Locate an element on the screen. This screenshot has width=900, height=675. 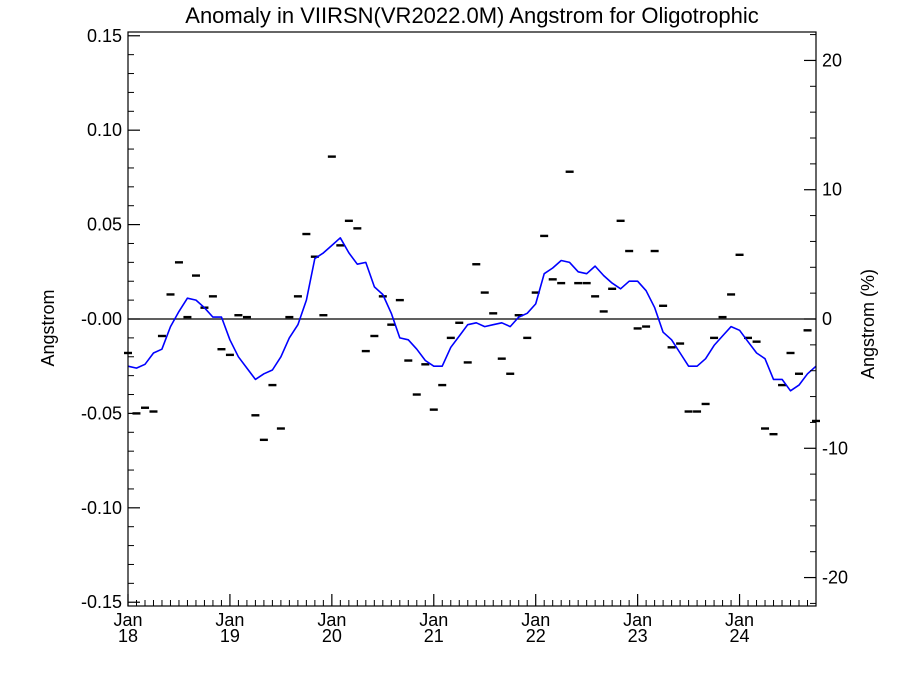
y-tick-label: 0.05 is located at coordinates (104, 225).